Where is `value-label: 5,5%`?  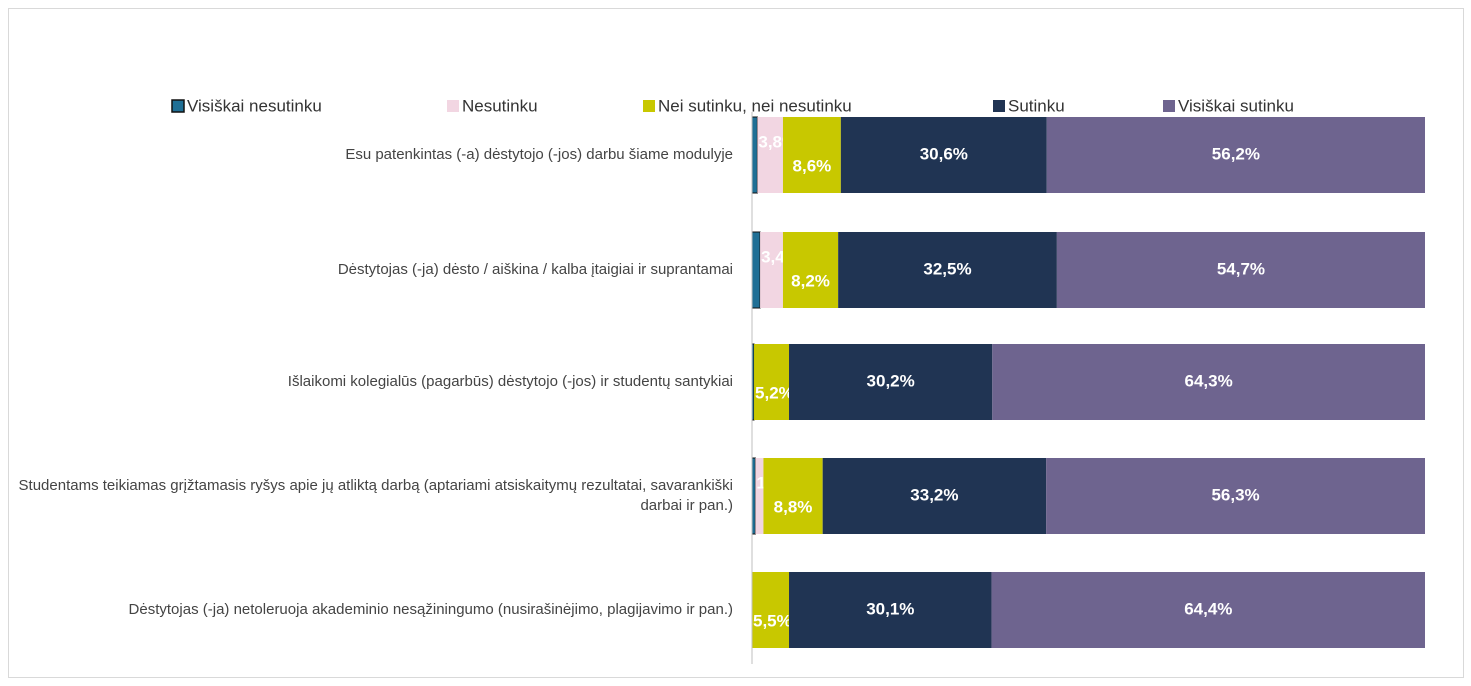
value-label: 5,5% is located at coordinates (772, 620).